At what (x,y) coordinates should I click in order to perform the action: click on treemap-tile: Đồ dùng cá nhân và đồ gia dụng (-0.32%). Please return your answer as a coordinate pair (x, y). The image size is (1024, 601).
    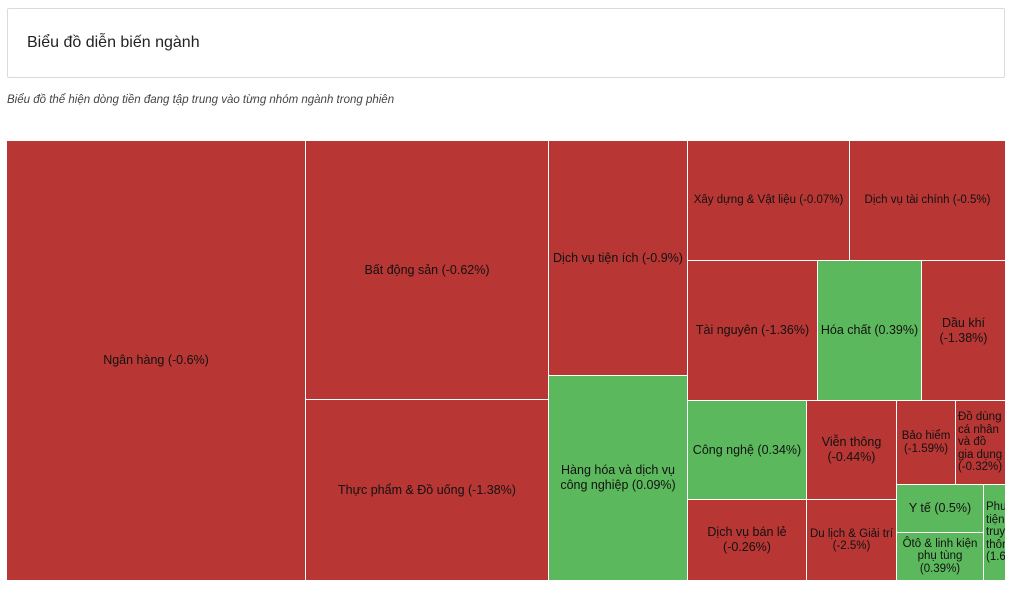
    Looking at the image, I should click on (981, 443).